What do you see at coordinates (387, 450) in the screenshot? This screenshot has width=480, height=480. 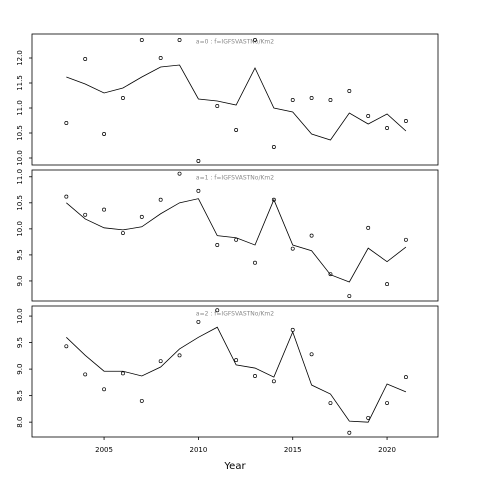 I see `x-tick-label: 2020` at bounding box center [387, 450].